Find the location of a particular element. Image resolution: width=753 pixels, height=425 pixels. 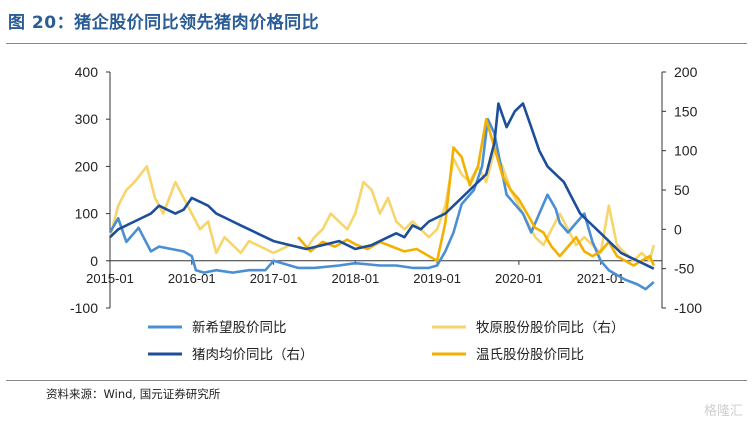

x-tick-label: 2021-01 is located at coordinates (601, 278).